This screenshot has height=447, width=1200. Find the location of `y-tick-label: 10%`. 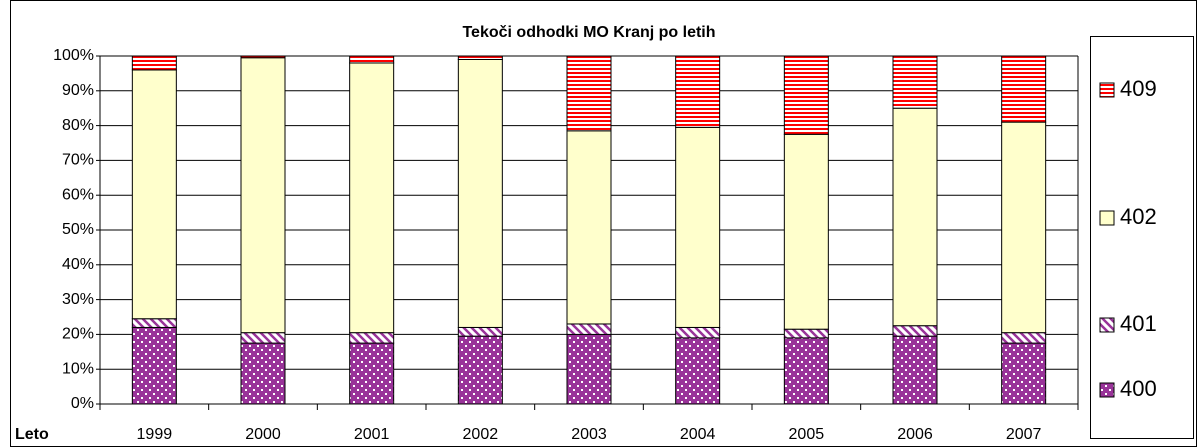

y-tick-label: 10% is located at coordinates (78, 368).